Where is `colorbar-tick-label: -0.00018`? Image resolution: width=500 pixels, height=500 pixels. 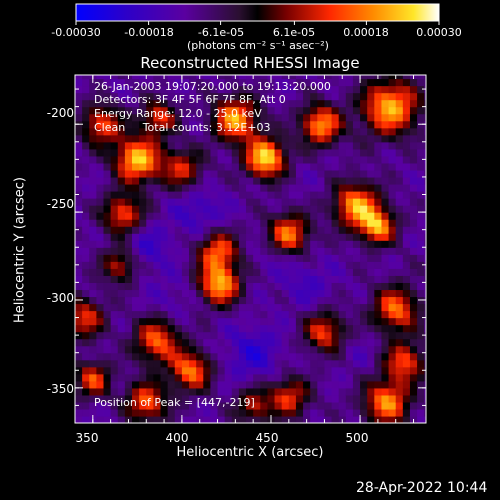 colorbar-tick-label: -0.00018 is located at coordinates (149, 32).